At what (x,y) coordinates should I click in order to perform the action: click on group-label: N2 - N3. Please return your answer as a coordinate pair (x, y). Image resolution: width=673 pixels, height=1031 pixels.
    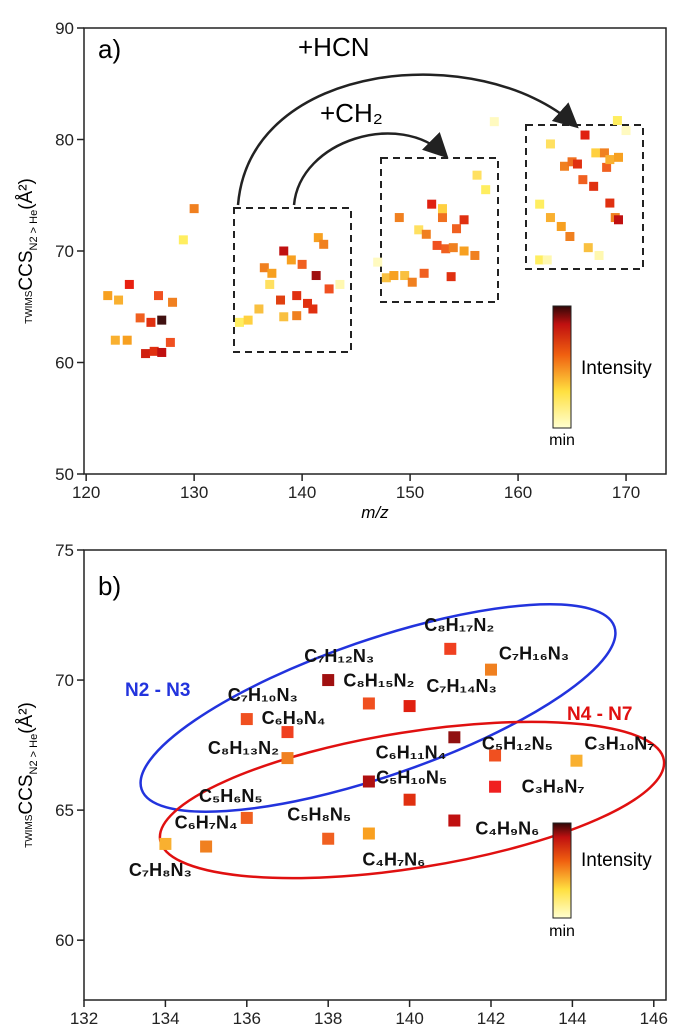
    Looking at the image, I should click on (157, 690).